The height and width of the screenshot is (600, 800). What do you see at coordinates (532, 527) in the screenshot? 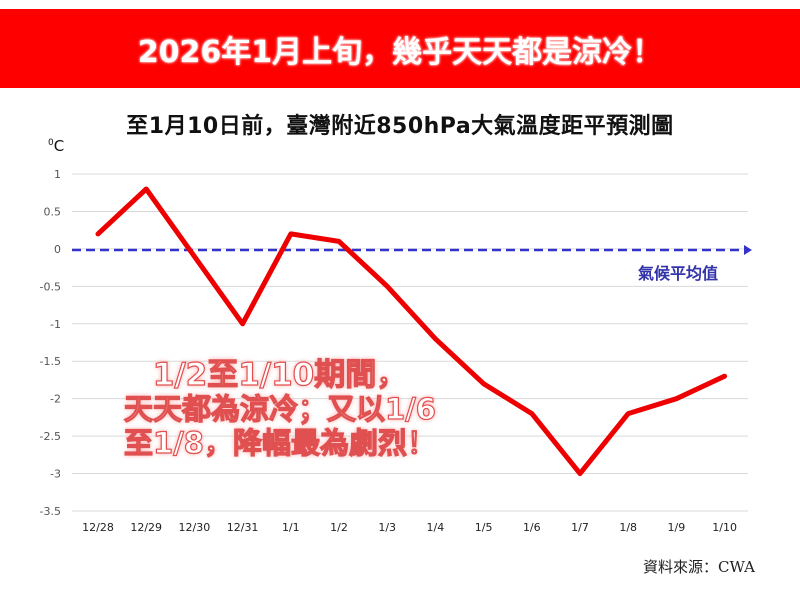
I see `x-tick-label: 1/6` at bounding box center [532, 527].